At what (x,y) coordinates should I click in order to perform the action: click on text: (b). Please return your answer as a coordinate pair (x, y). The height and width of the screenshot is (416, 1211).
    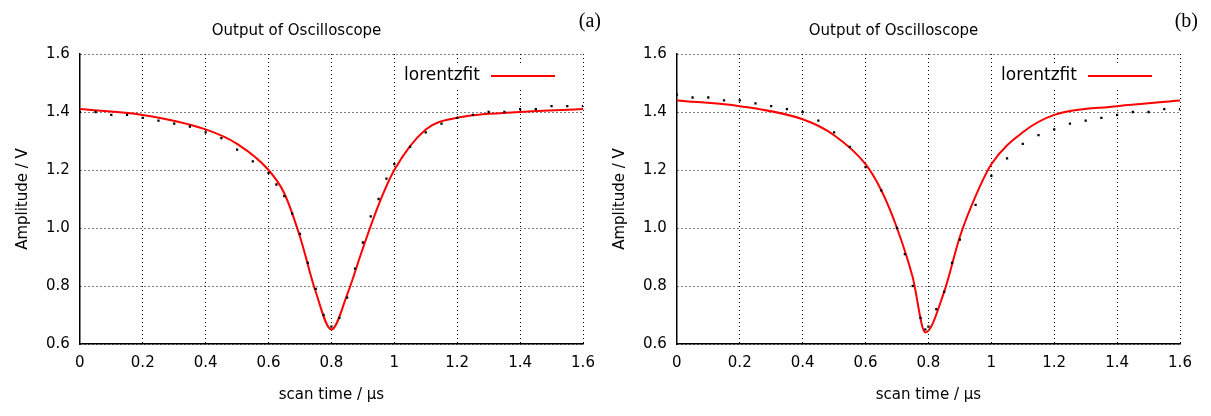
    Looking at the image, I should click on (1186, 21).